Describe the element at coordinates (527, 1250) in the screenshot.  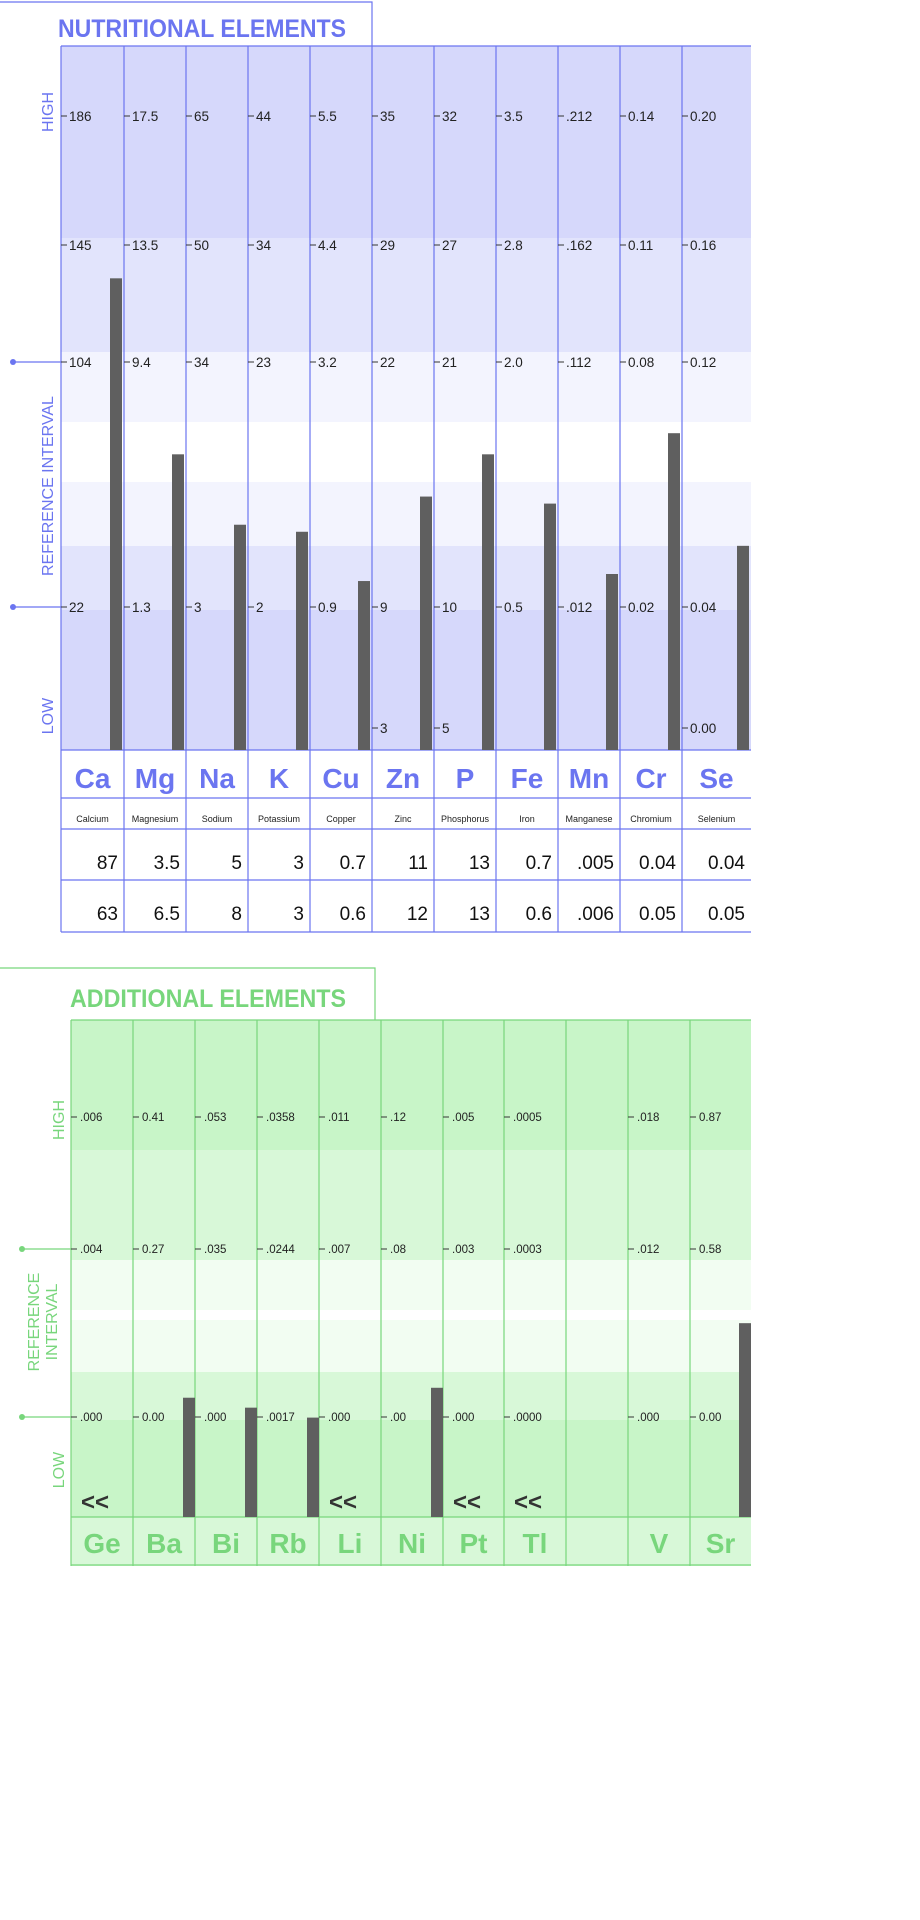
I see `tick-label: .0003` at that location.